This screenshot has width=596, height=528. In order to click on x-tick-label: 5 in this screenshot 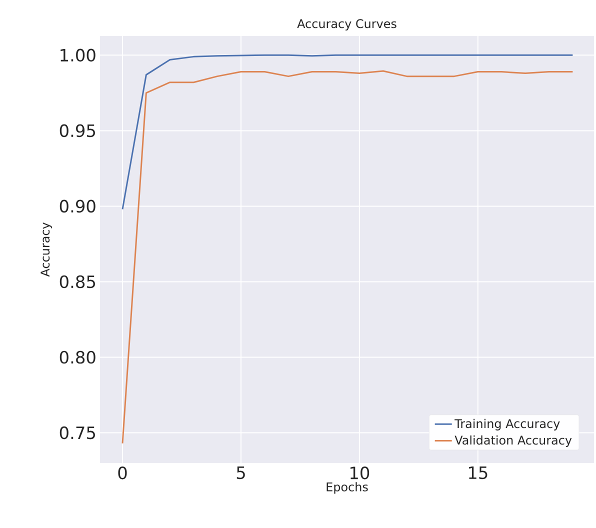, I will do `click(240, 473)`.